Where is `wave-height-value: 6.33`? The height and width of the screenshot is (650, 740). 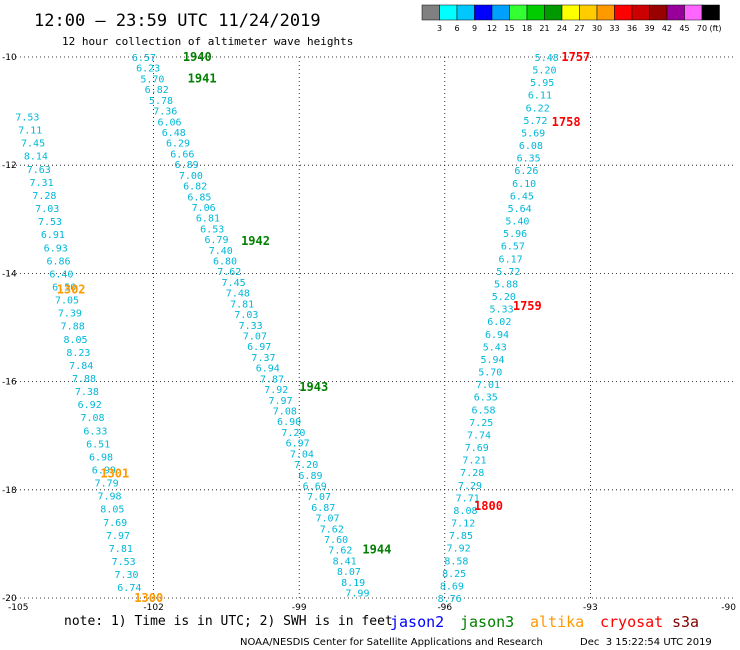
wave-height-value: 6.33 is located at coordinates (95, 431).